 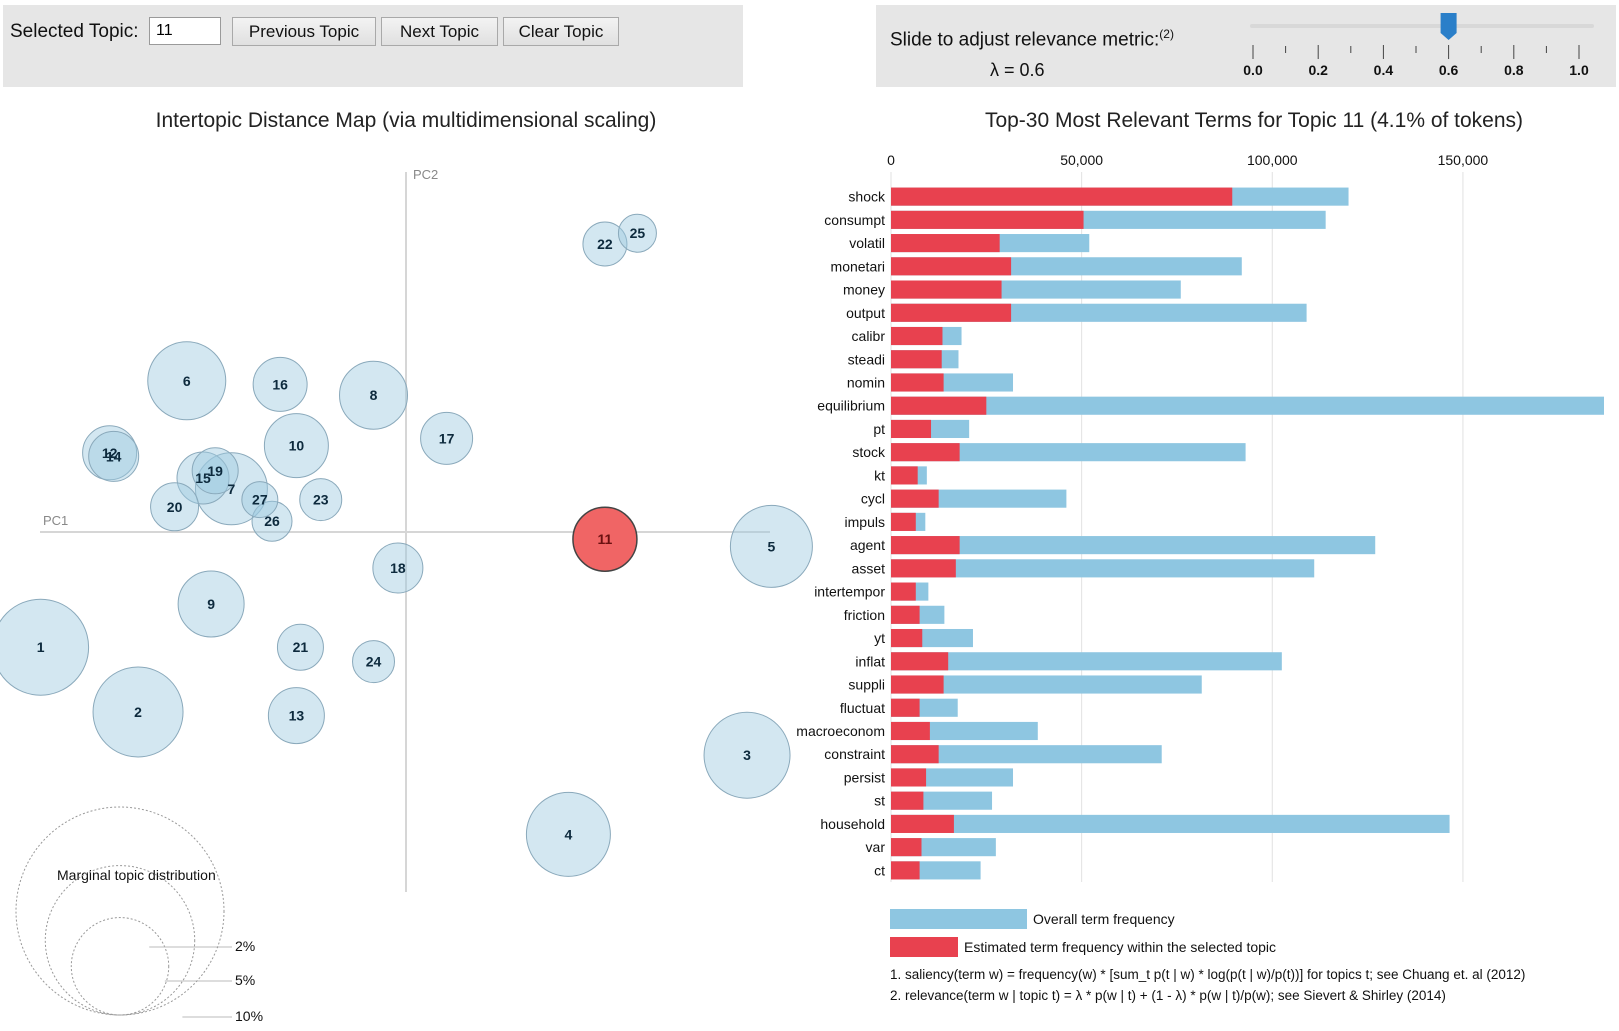 I want to click on overall-bar-suppli, so click(x=1046, y=684).